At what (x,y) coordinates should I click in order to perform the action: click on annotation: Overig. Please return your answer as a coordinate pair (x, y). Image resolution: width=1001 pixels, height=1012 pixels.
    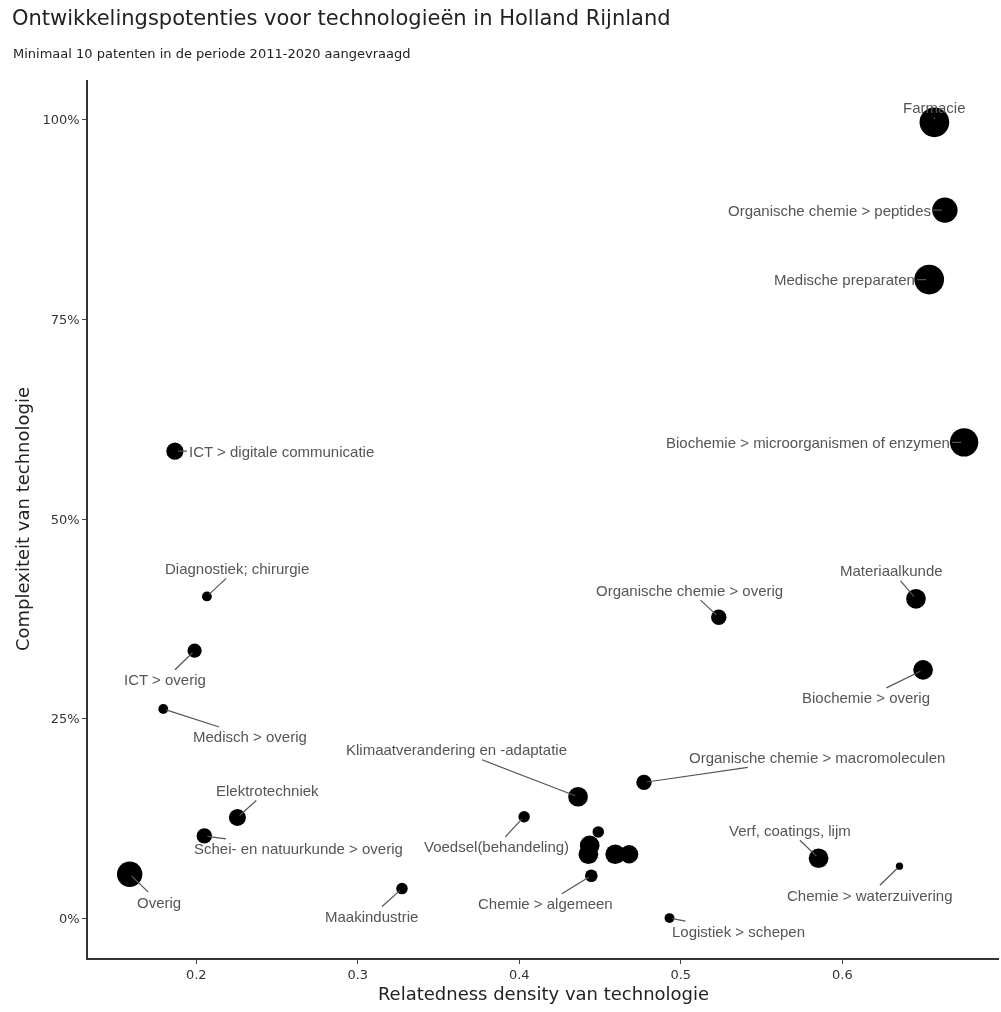
    Looking at the image, I should click on (159, 902).